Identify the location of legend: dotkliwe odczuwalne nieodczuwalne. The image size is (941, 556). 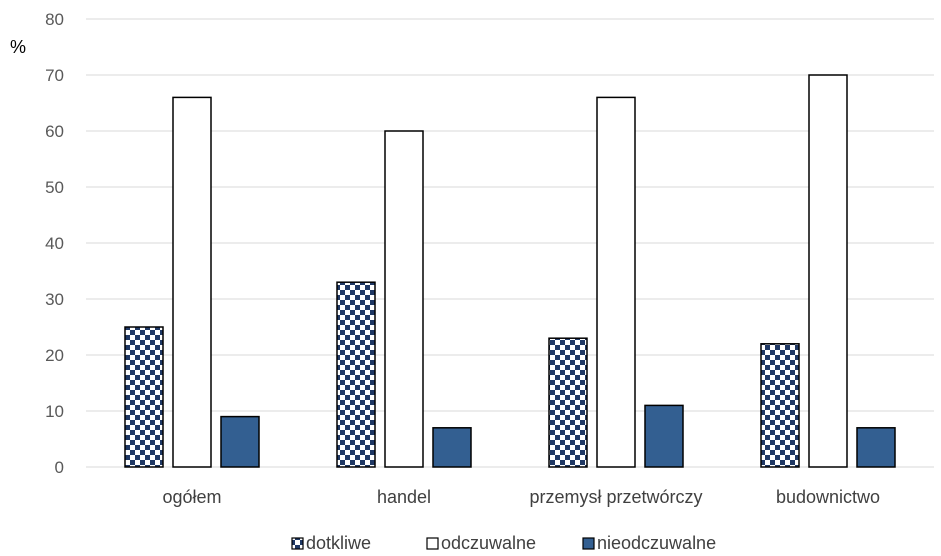
(503, 543).